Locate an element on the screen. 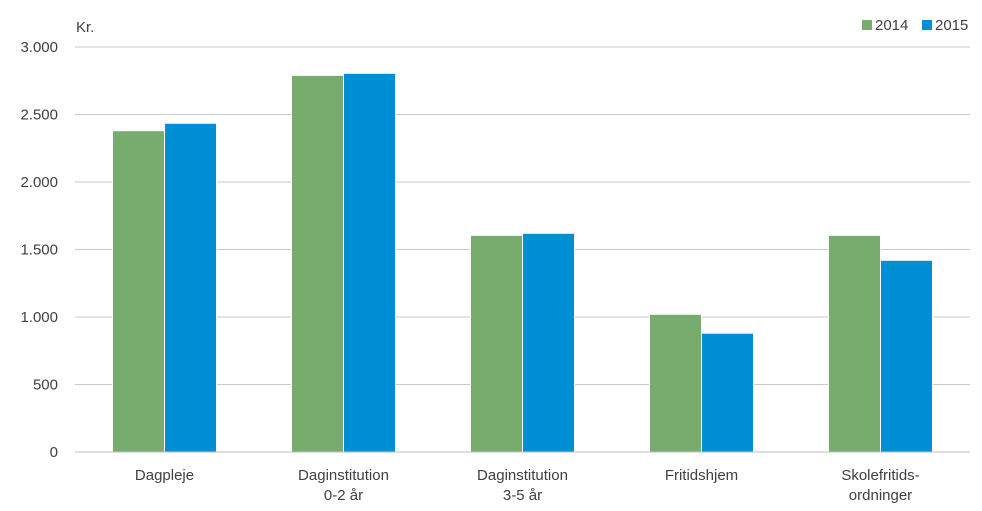 The height and width of the screenshot is (511, 982). y-tick-label: 500 is located at coordinates (45, 385).